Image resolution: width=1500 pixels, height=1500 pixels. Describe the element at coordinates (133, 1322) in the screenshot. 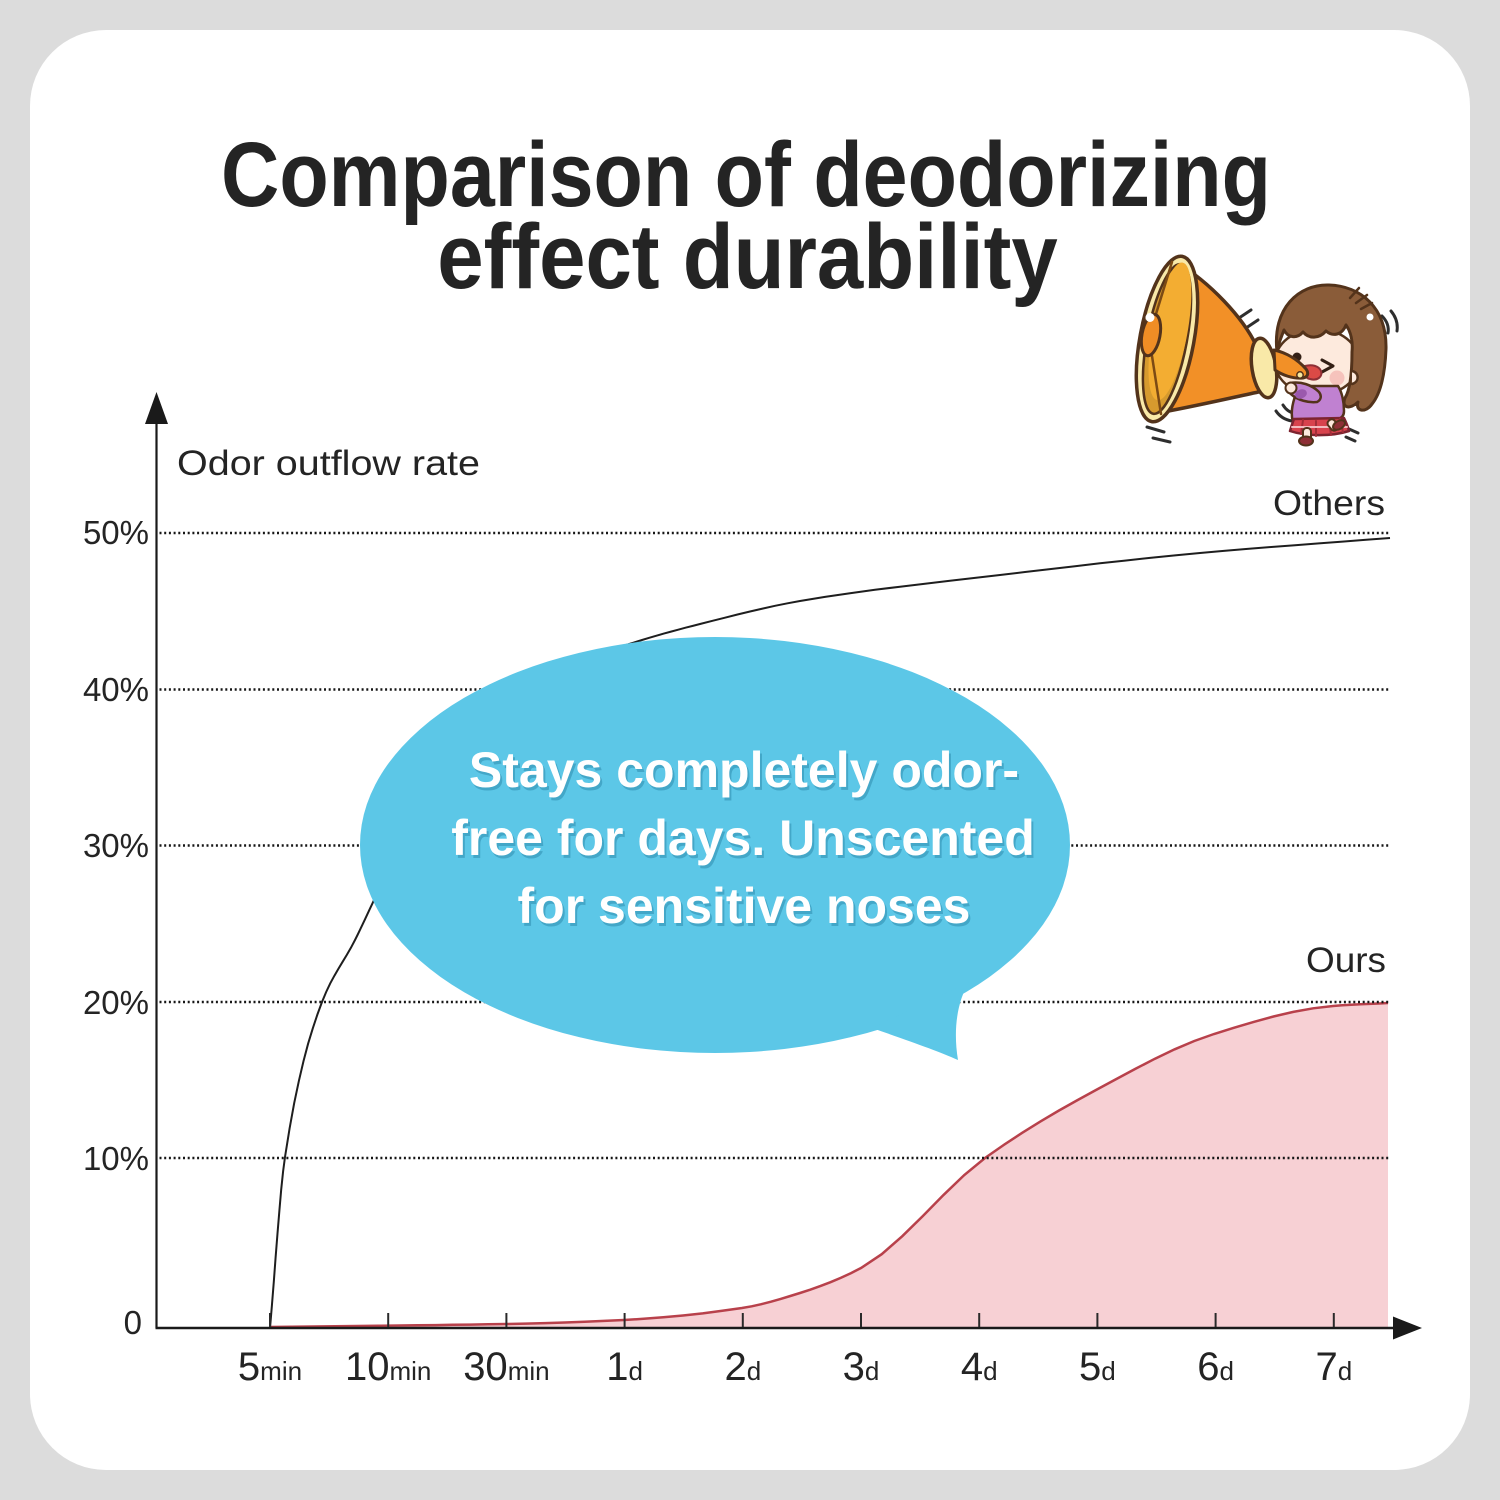

I see `svg-text: 0` at that location.